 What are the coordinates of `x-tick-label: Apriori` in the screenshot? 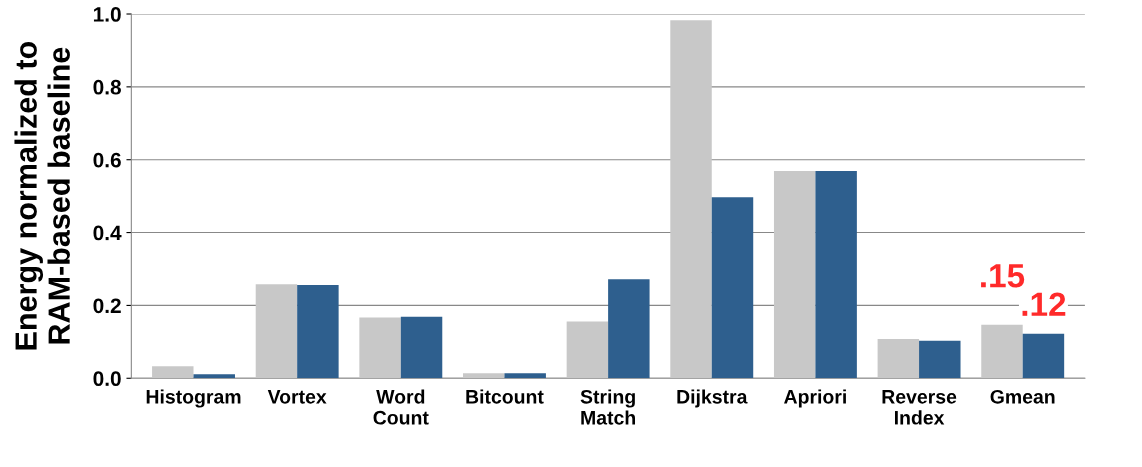 It's located at (815, 398).